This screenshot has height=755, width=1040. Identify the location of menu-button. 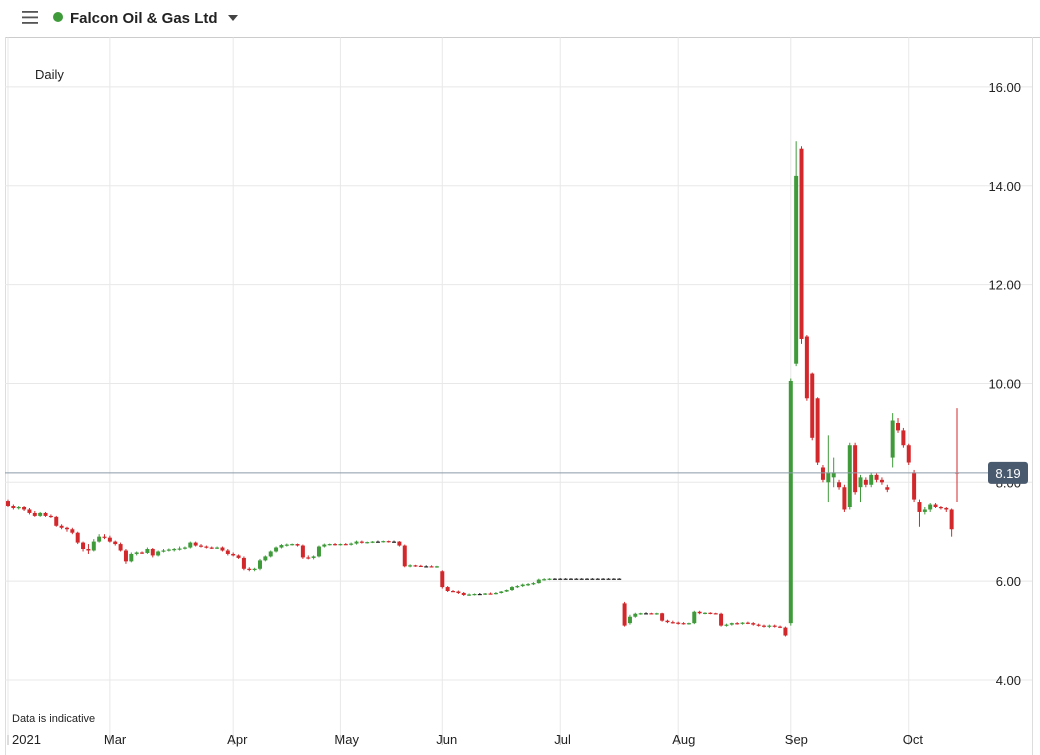
(30, 17).